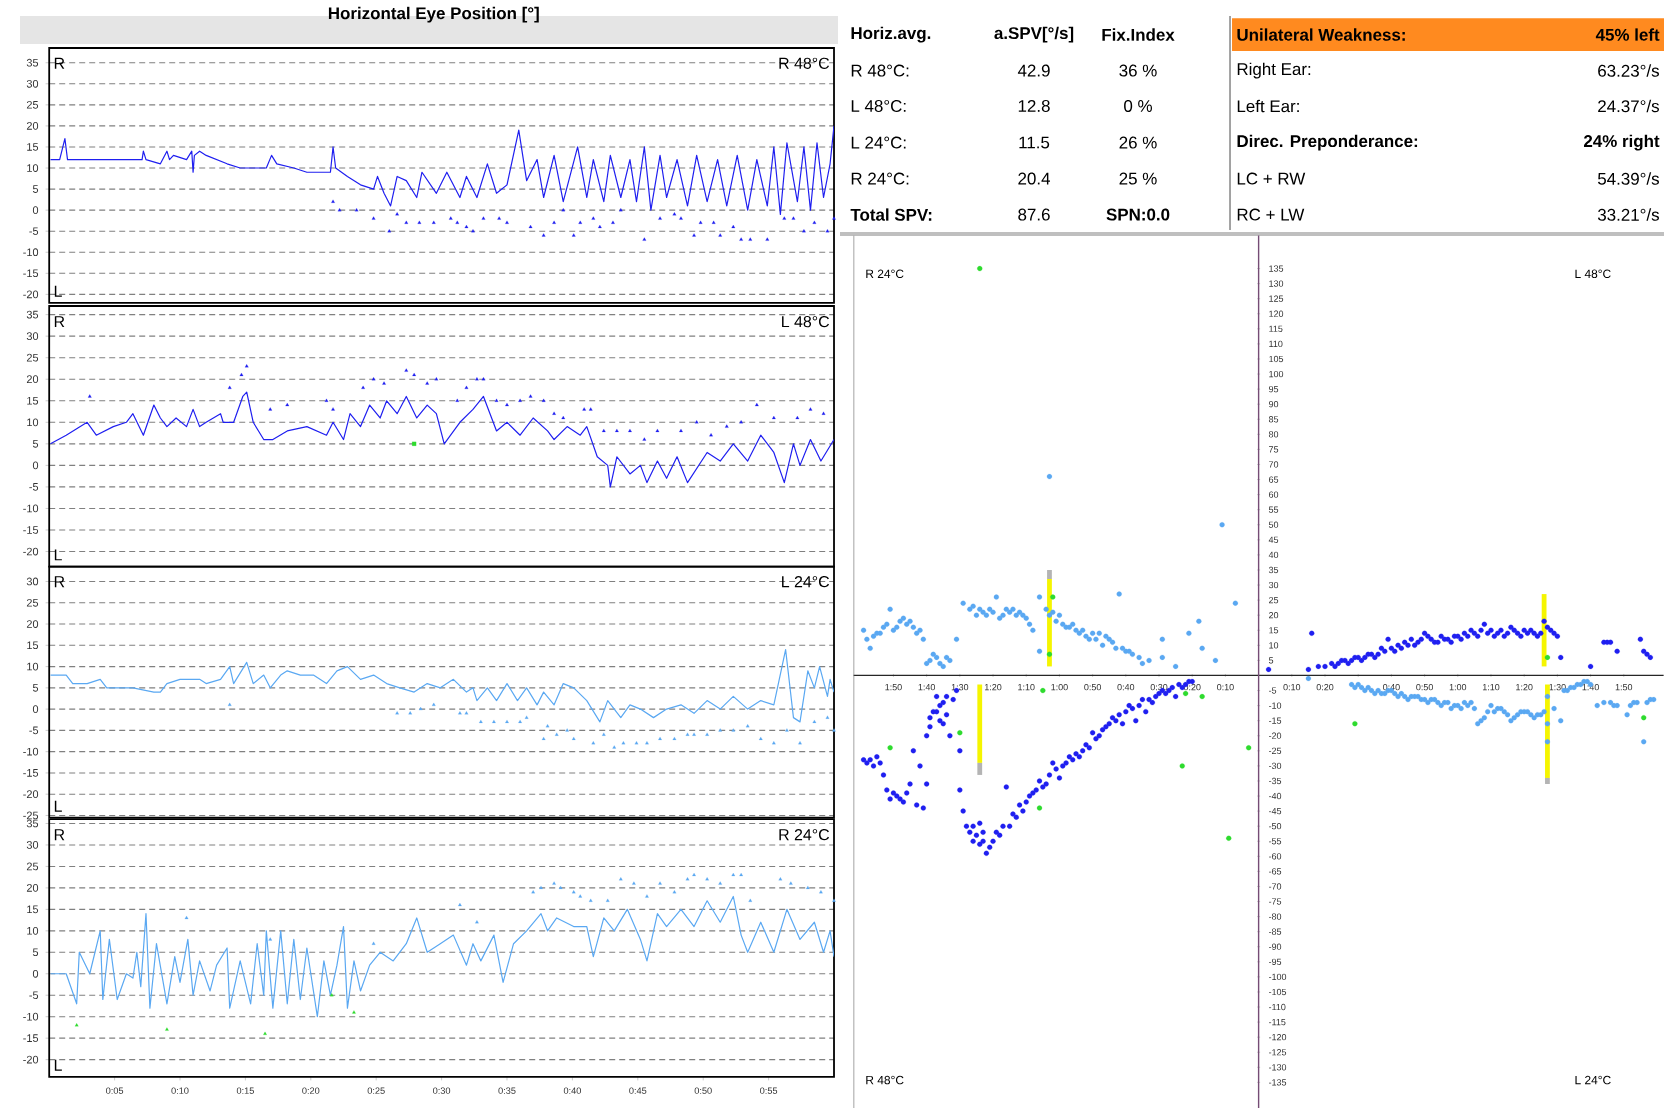 The height and width of the screenshot is (1108, 1664). Describe the element at coordinates (891, 34) in the screenshot. I see `text: Horiz.avg.` at that location.